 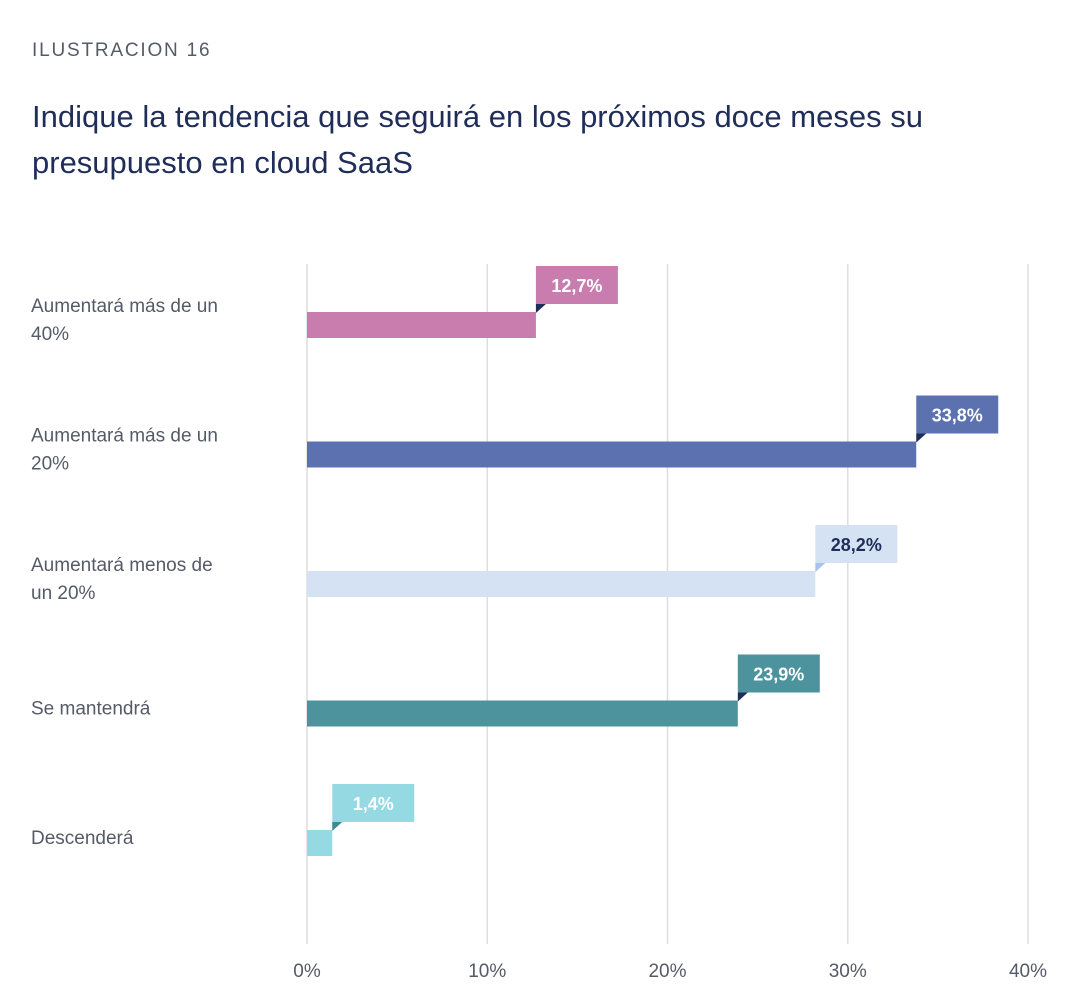 What do you see at coordinates (1028, 971) in the screenshot?
I see `x-tick-label: 40%` at bounding box center [1028, 971].